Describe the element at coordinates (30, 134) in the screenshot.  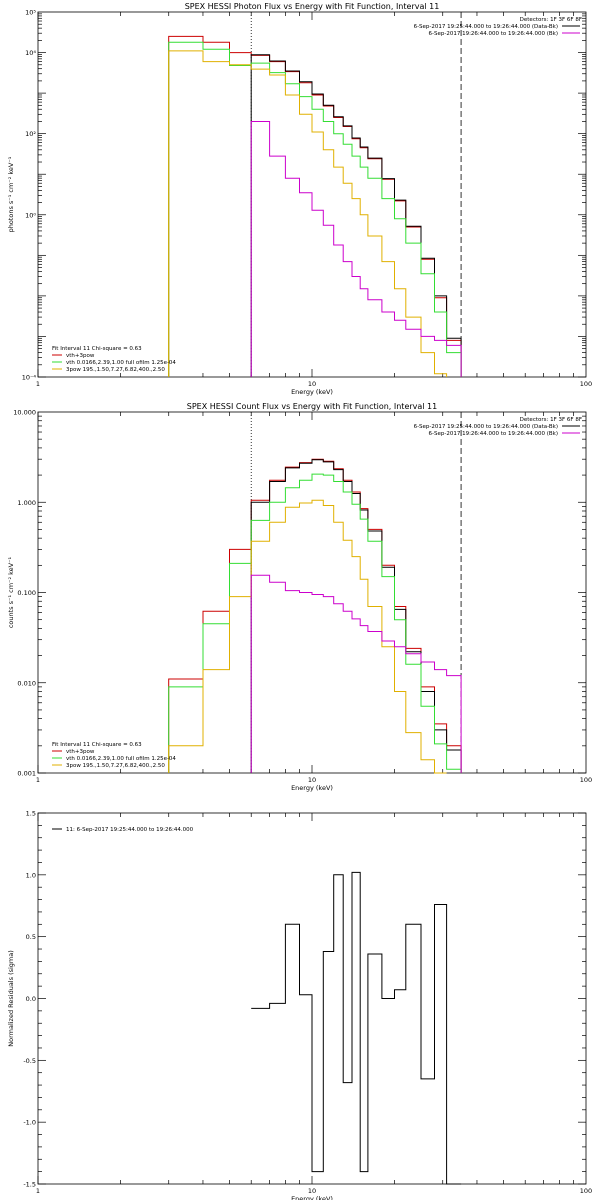
I see `y-tick-label: 10²` at that location.